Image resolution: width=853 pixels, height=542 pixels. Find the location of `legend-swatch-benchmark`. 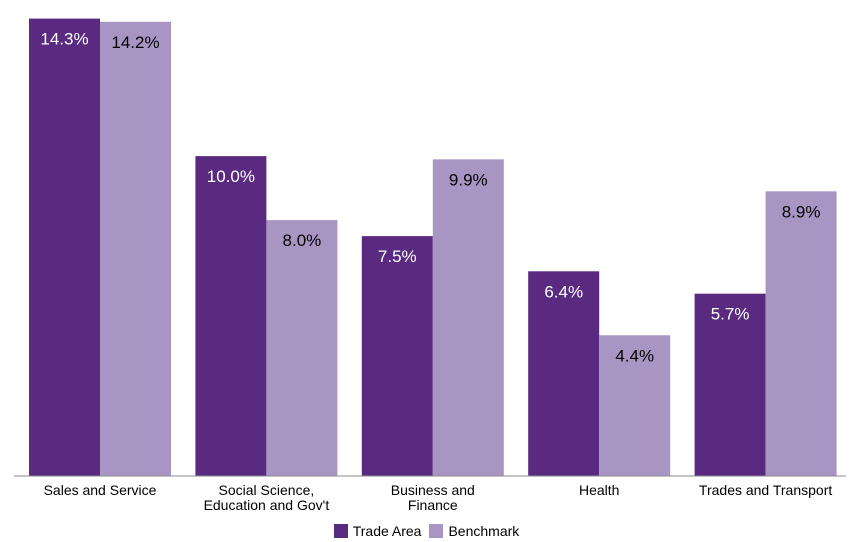

legend-swatch-benchmark is located at coordinates (436, 531).